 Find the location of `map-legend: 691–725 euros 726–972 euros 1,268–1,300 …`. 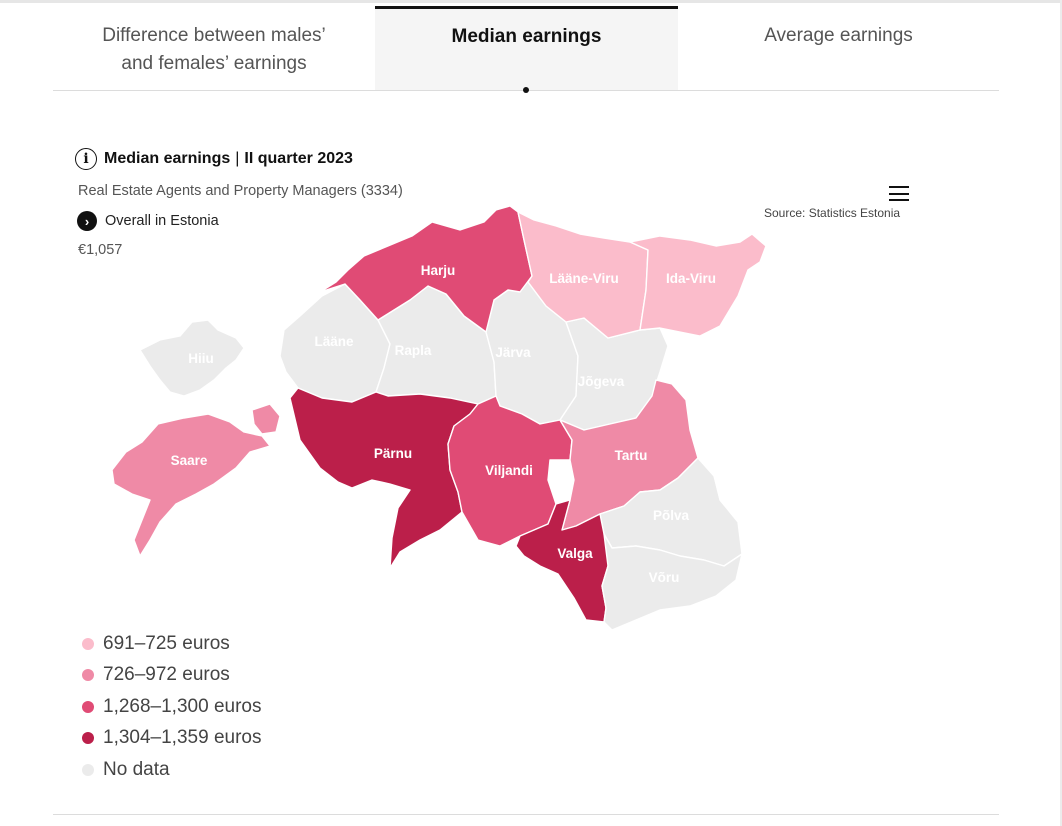

map-legend: 691–725 euros 726–972 euros 1,268–1,300 … is located at coordinates (170, 707).